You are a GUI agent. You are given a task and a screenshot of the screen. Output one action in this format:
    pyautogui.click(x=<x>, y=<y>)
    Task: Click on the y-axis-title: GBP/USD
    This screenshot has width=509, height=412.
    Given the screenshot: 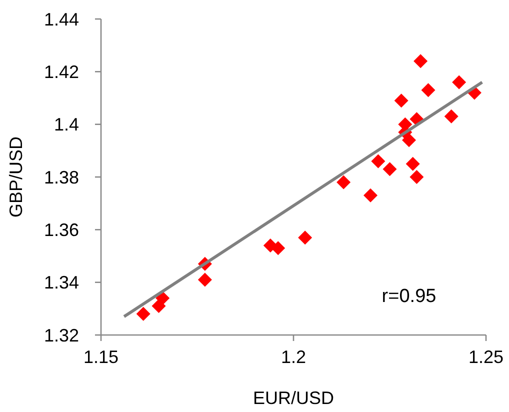 What is the action you would take?
    pyautogui.click(x=16, y=177)
    